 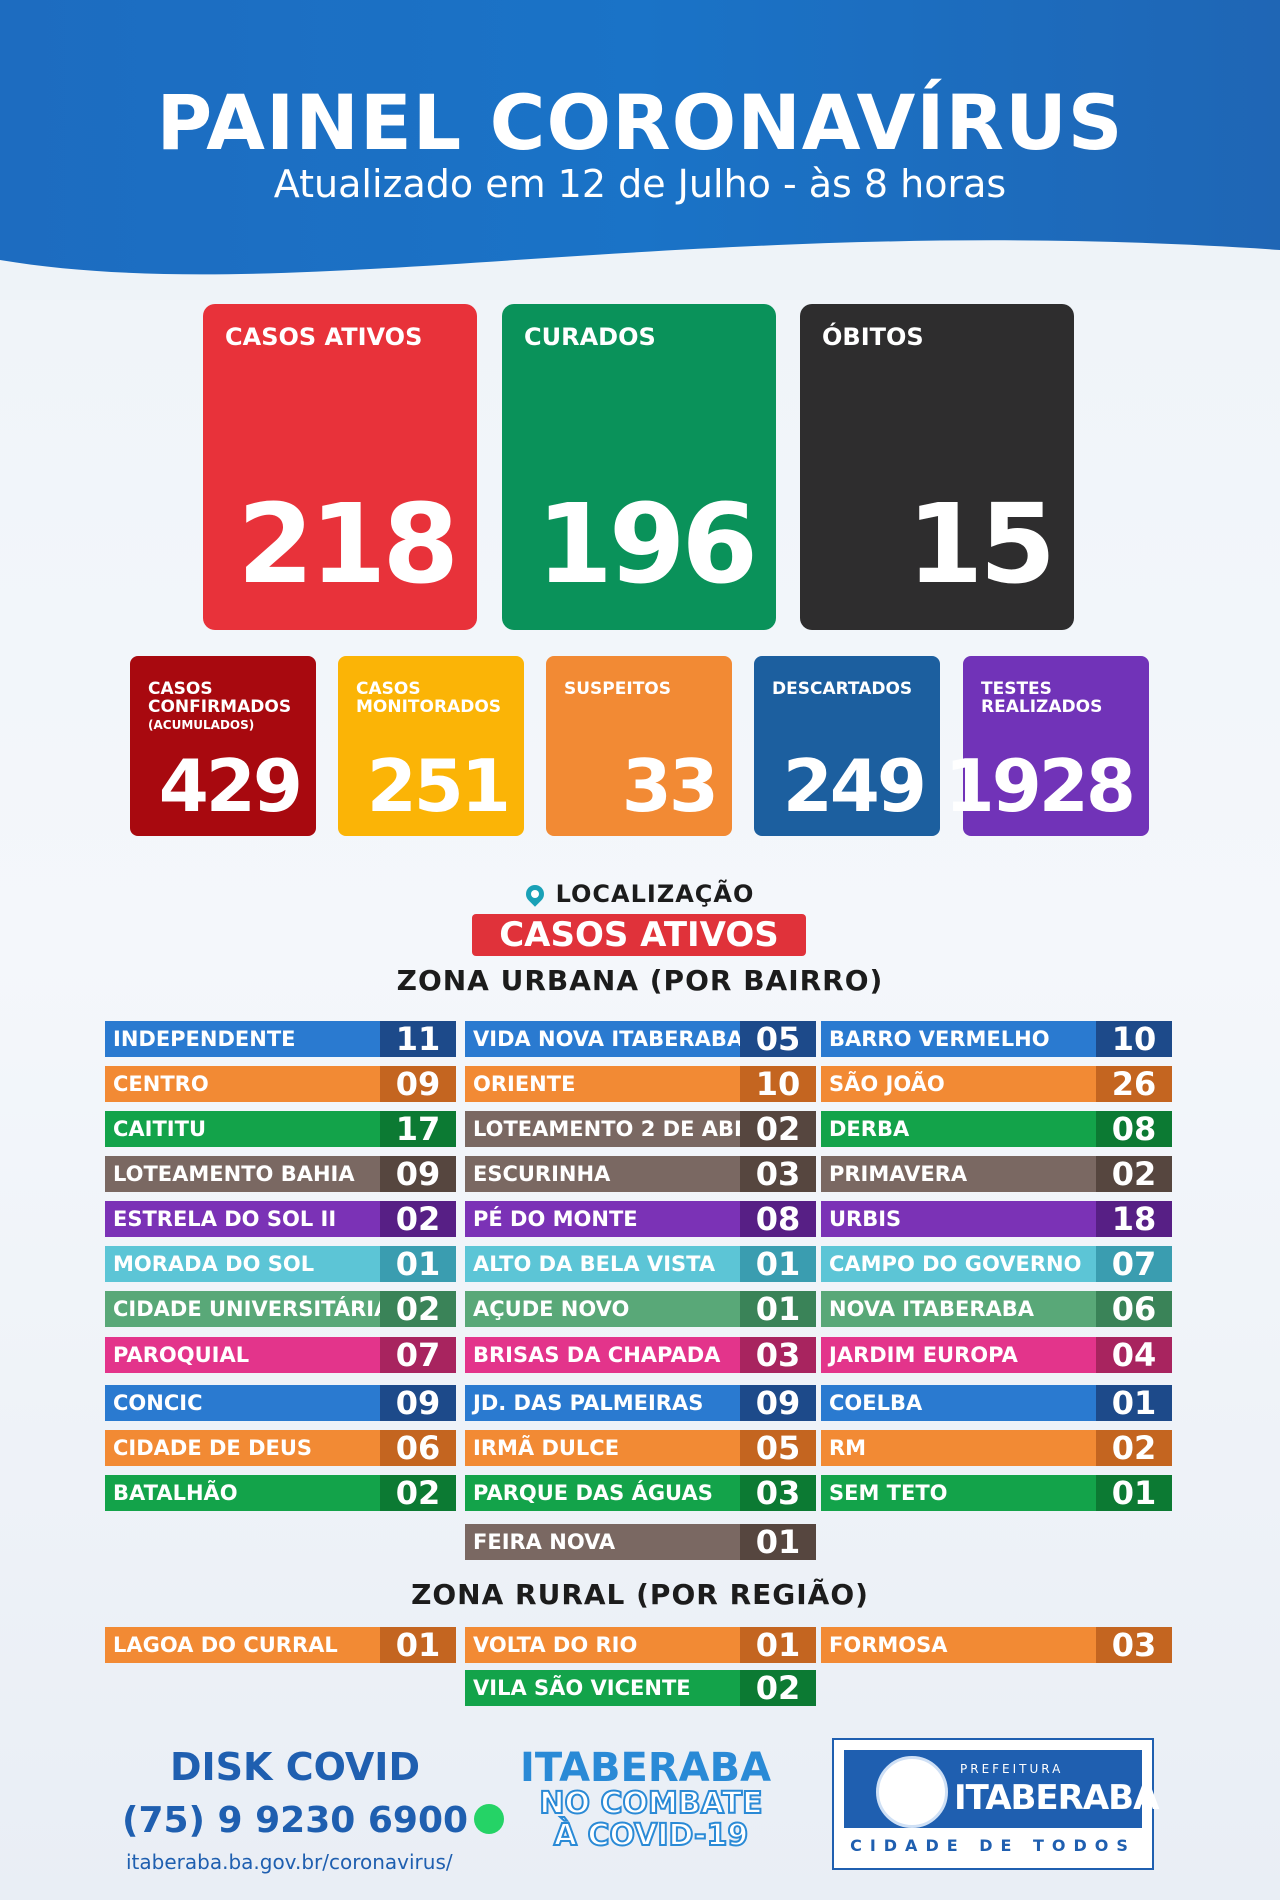 I want to click on page-subtitle: Atualizado em 12 de Julho - às 8 horas, so click(x=640, y=184).